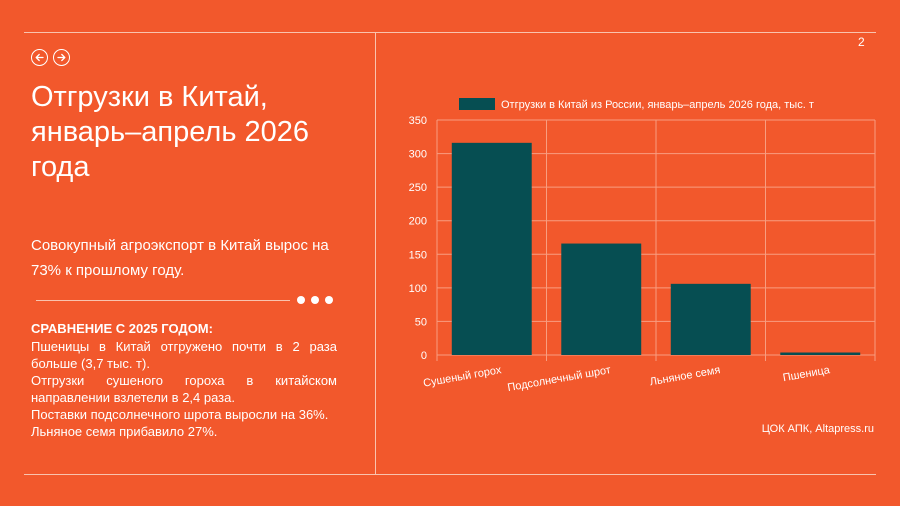 This screenshot has height=506, width=900. I want to click on decorative-dots, so click(315, 300).